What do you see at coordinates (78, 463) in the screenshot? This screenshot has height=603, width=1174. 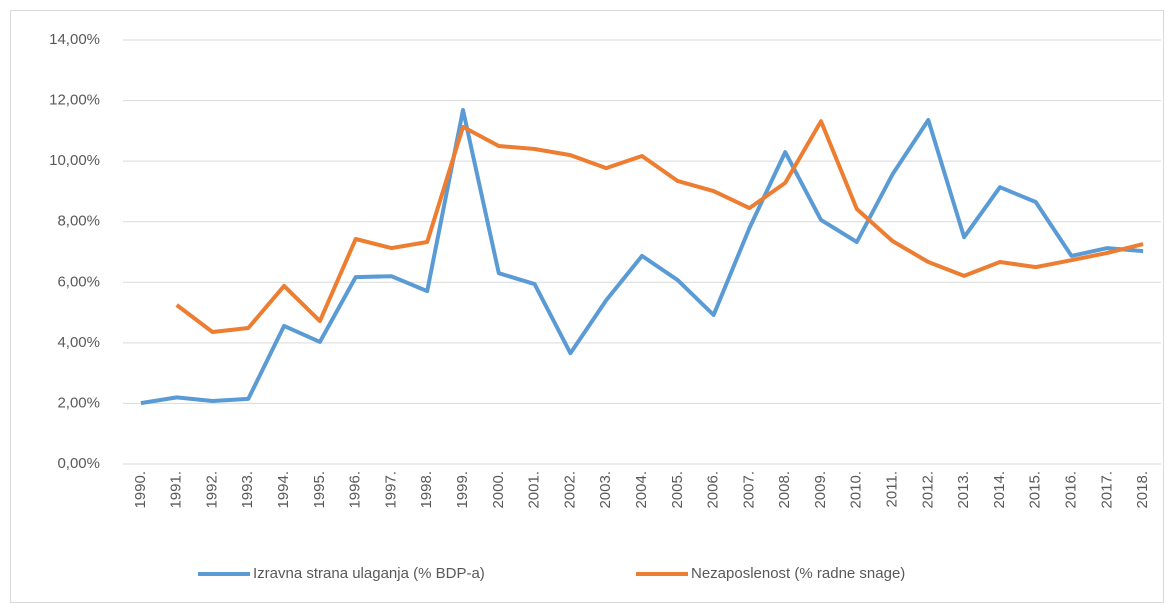 I see `y-tick-label: 0,00%` at bounding box center [78, 463].